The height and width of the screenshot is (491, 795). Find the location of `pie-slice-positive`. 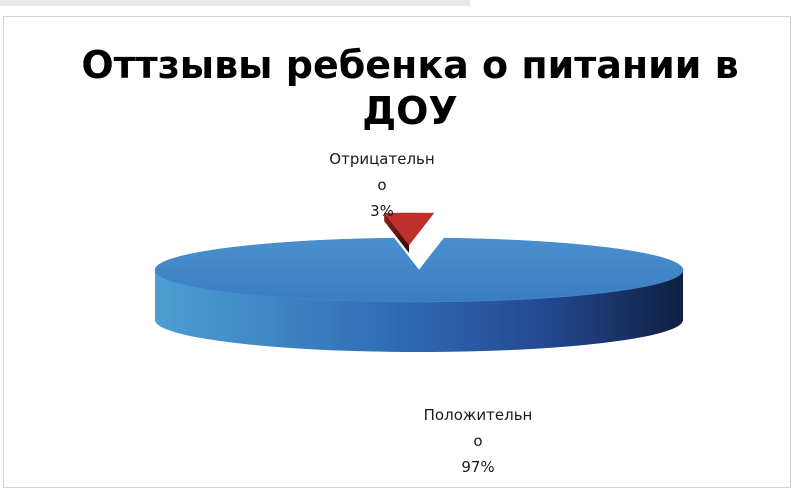

pie-slice-positive is located at coordinates (419, 270).